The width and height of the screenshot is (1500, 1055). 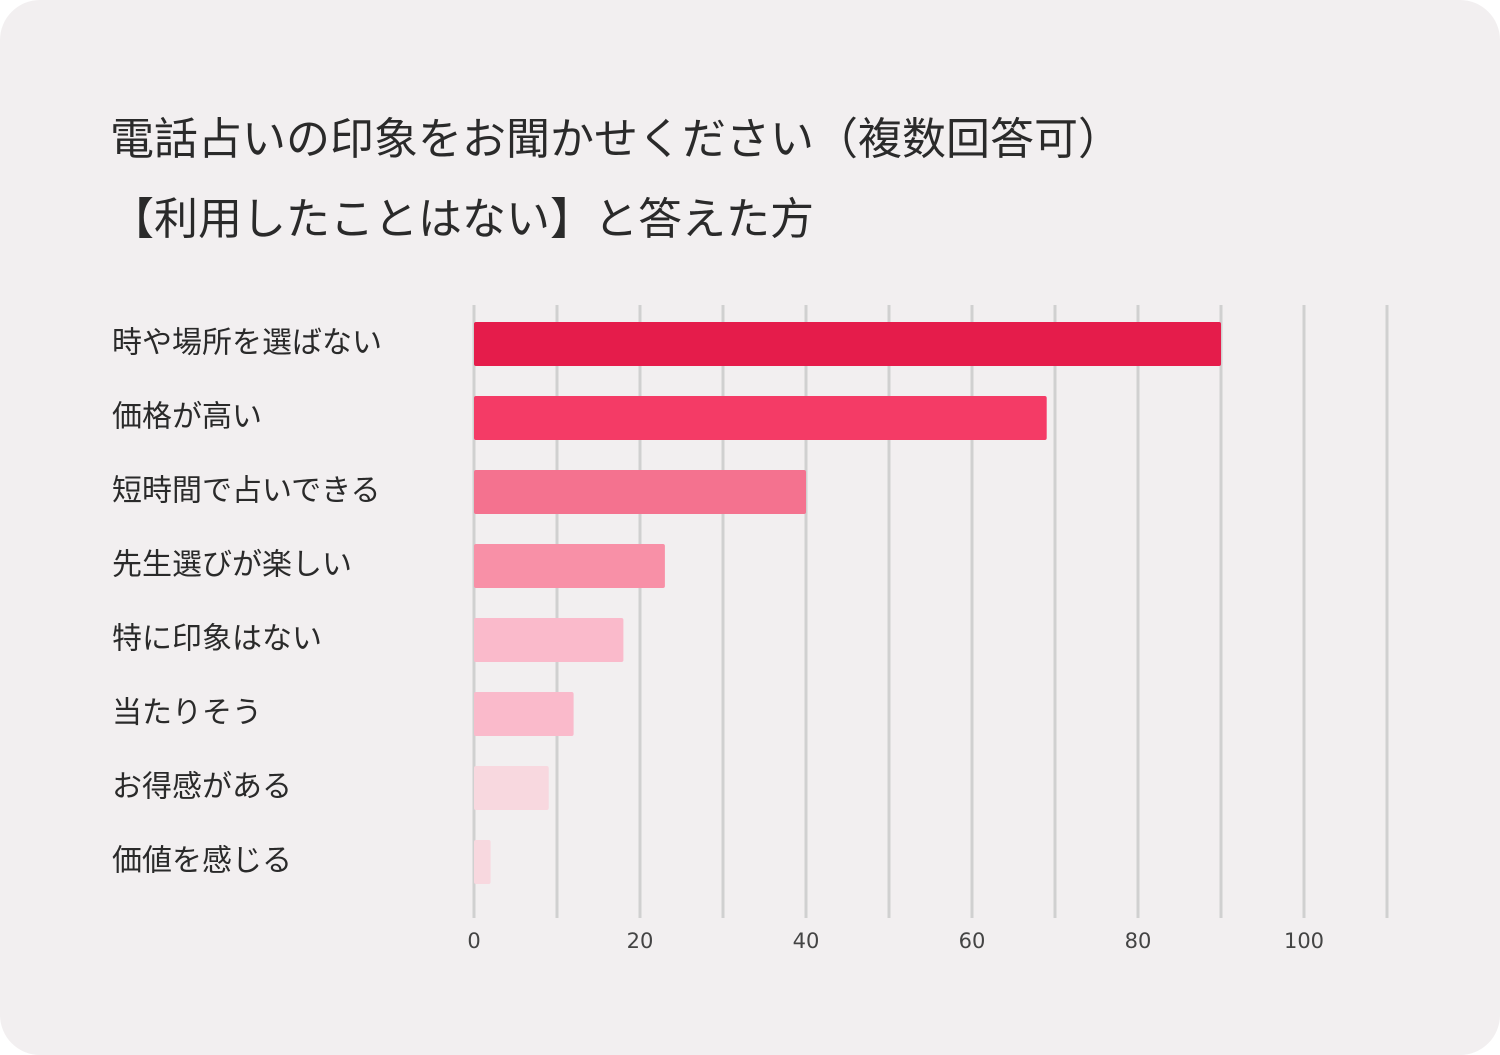 I want to click on category-label-1: 時や場所を選ばない, so click(x=247, y=343).